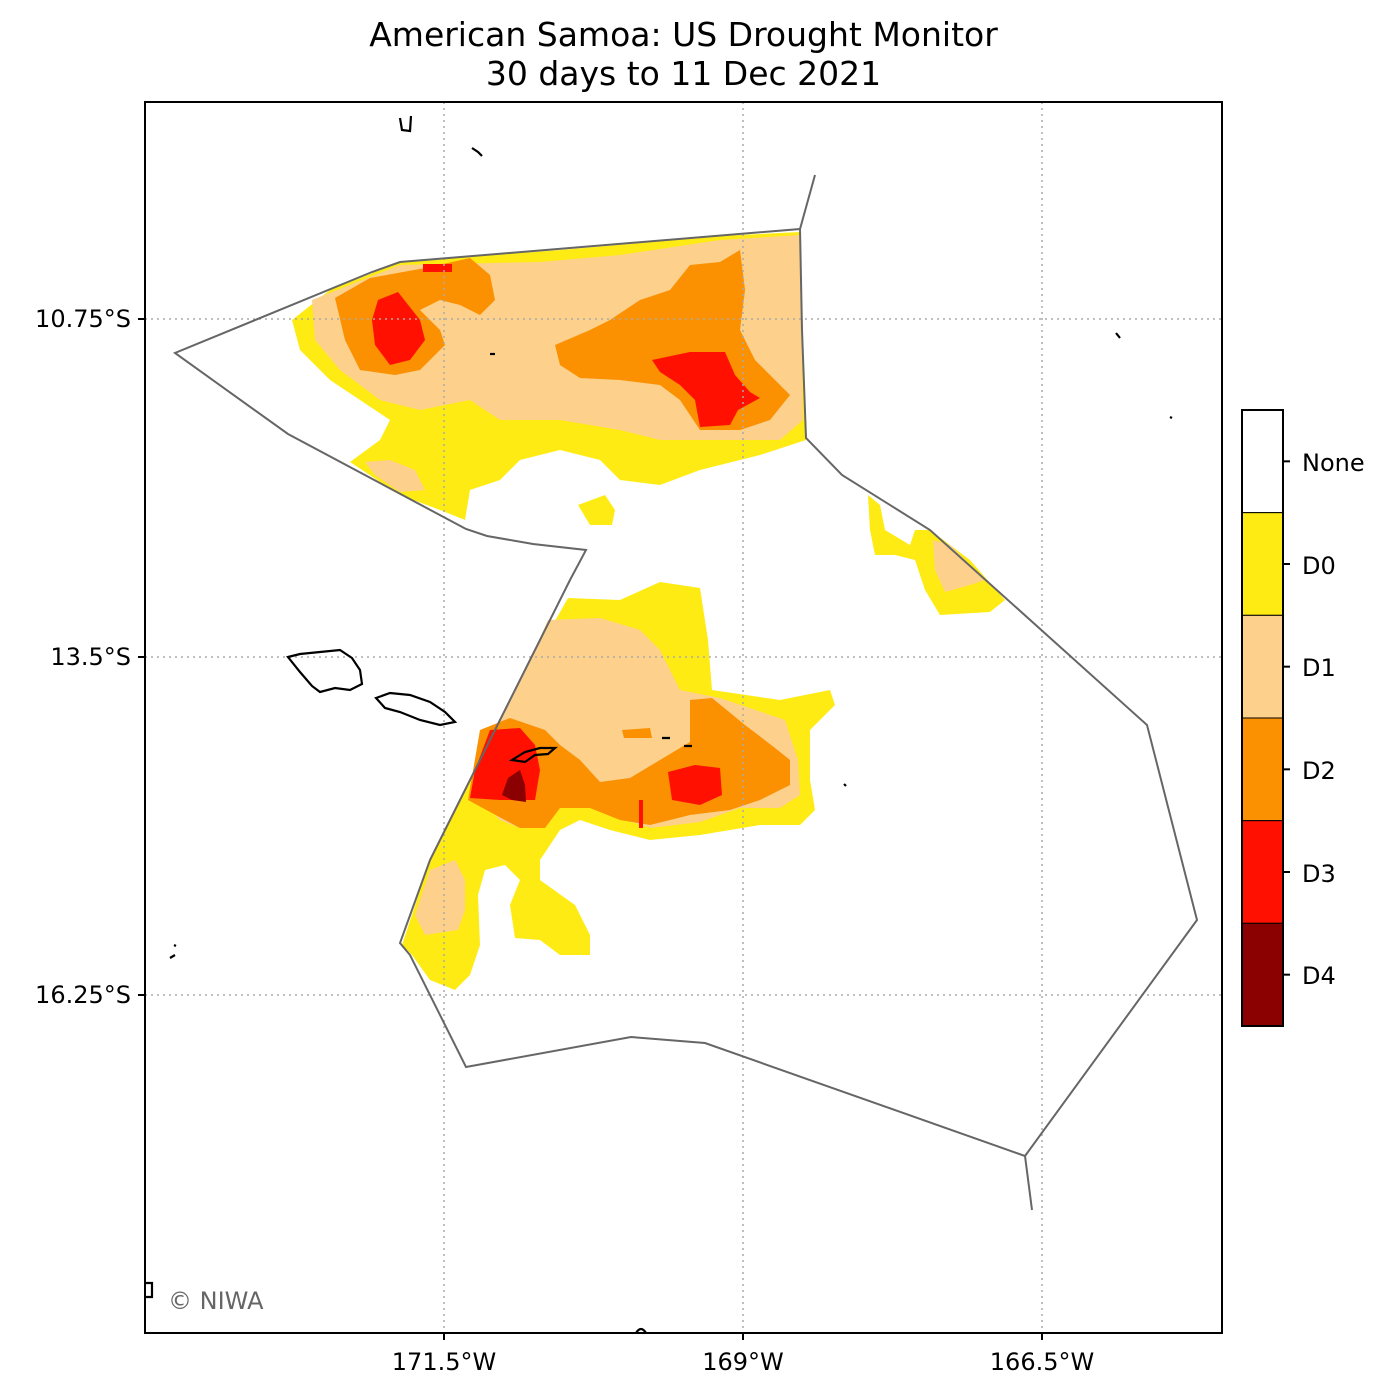  What do you see at coordinates (1042, 1362) in the screenshot?
I see `xtick-label: 166.5°W` at bounding box center [1042, 1362].